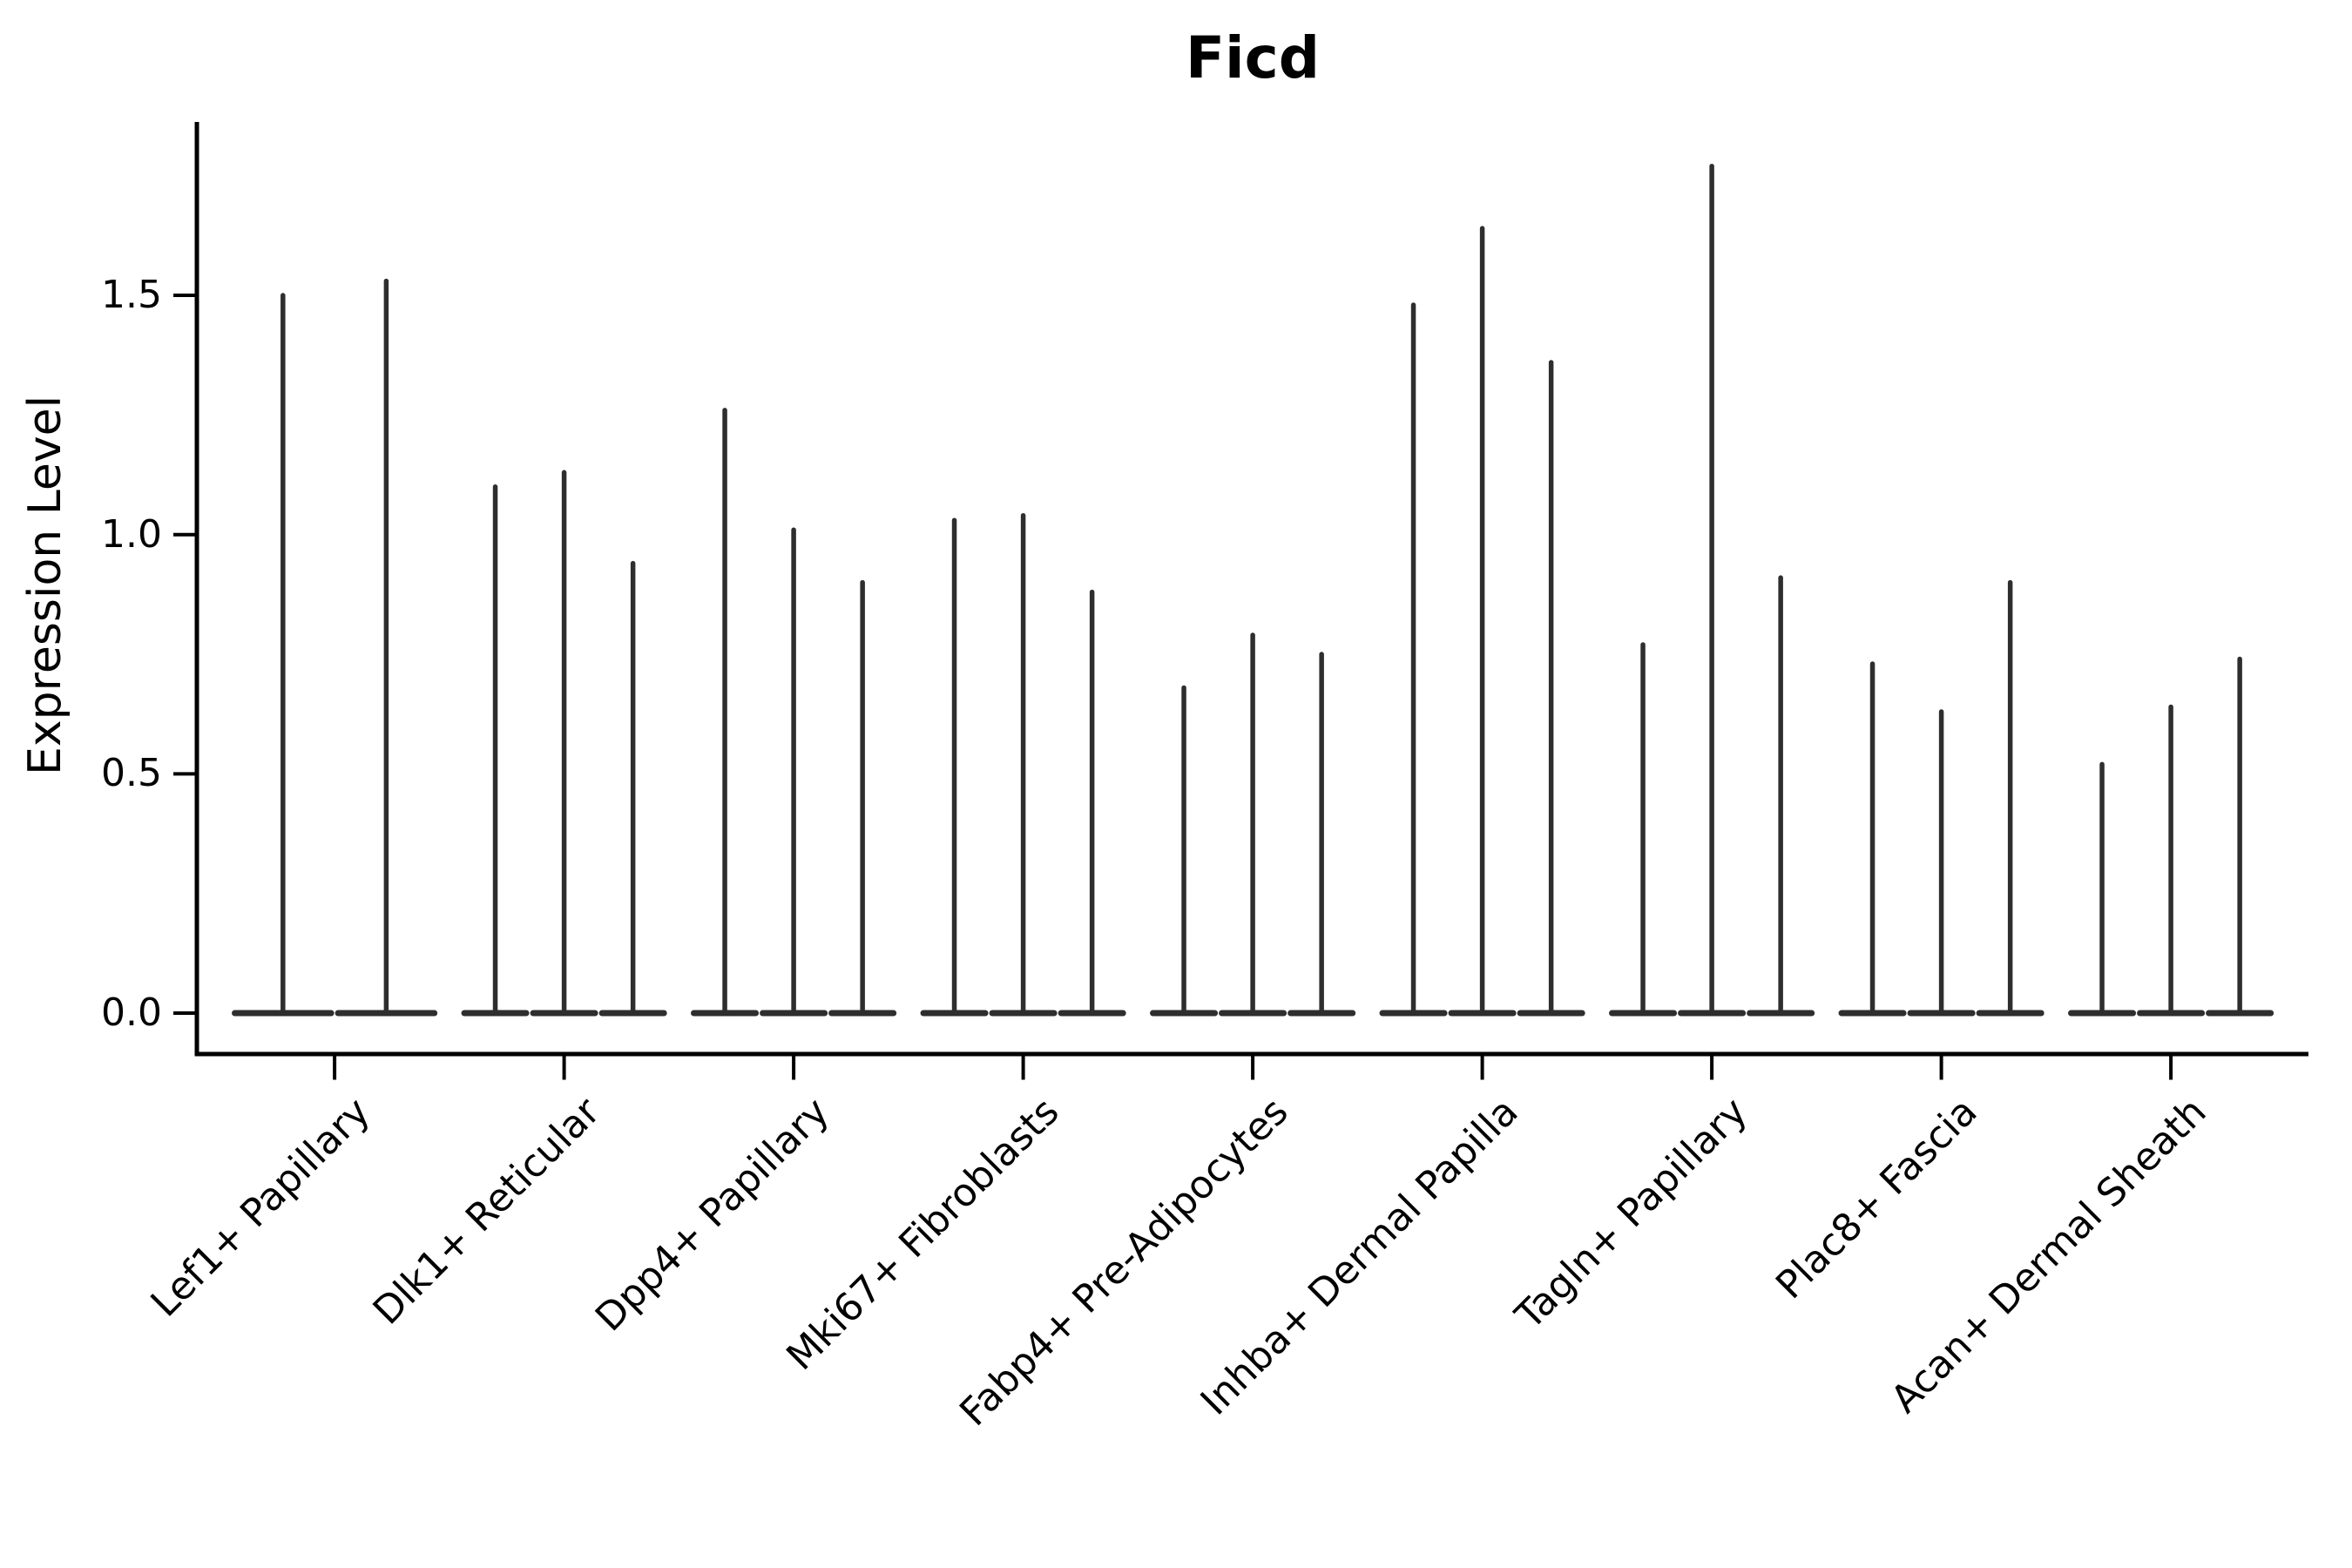  I want to click on chart-title: Ficd, so click(1253, 58).